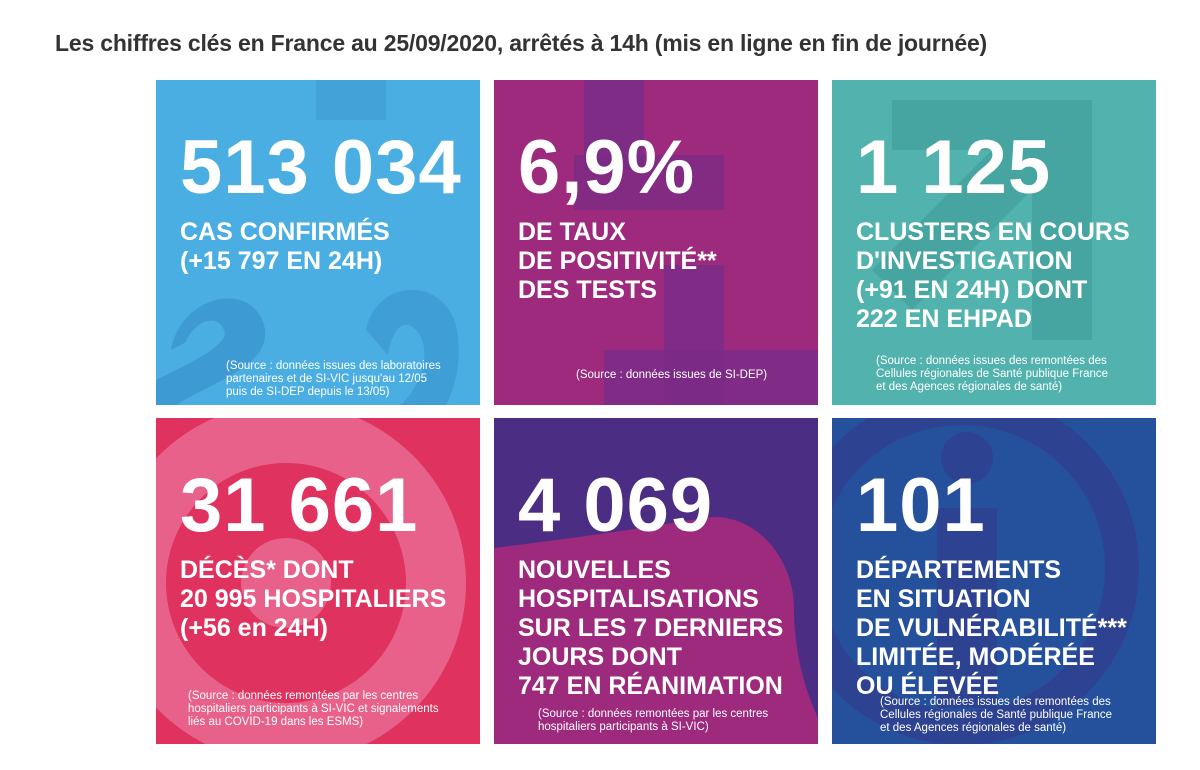  Describe the element at coordinates (572, 232) in the screenshot. I see `label-line: DE TAUX` at that location.